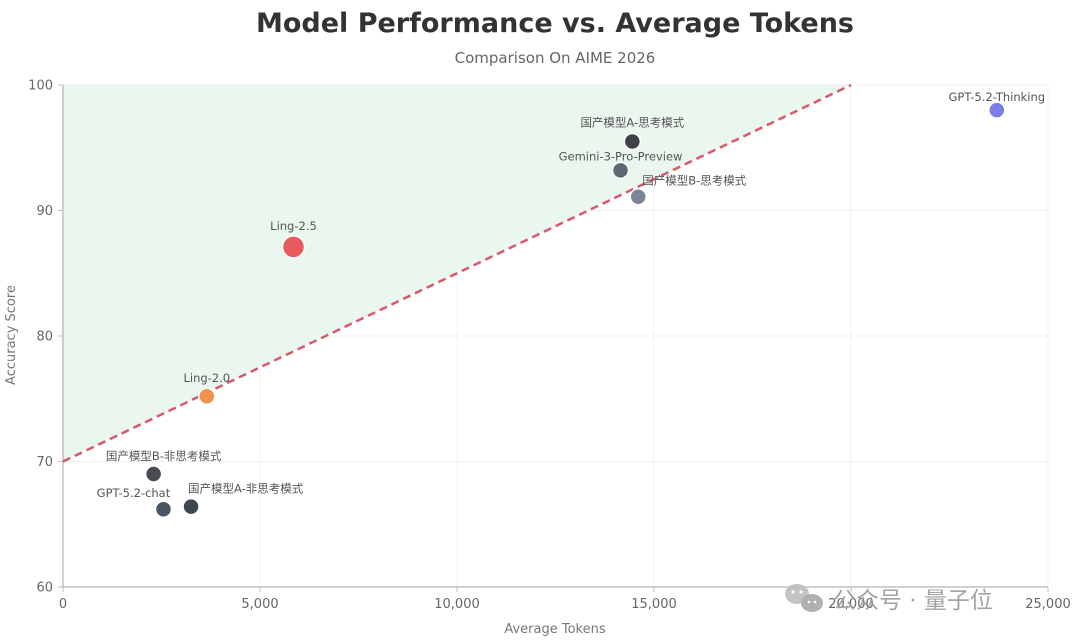 Image resolution: width=1080 pixels, height=642 pixels. What do you see at coordinates (996, 97) in the screenshot?
I see `data-point-label: GPT-5.2-Thinking` at bounding box center [996, 97].